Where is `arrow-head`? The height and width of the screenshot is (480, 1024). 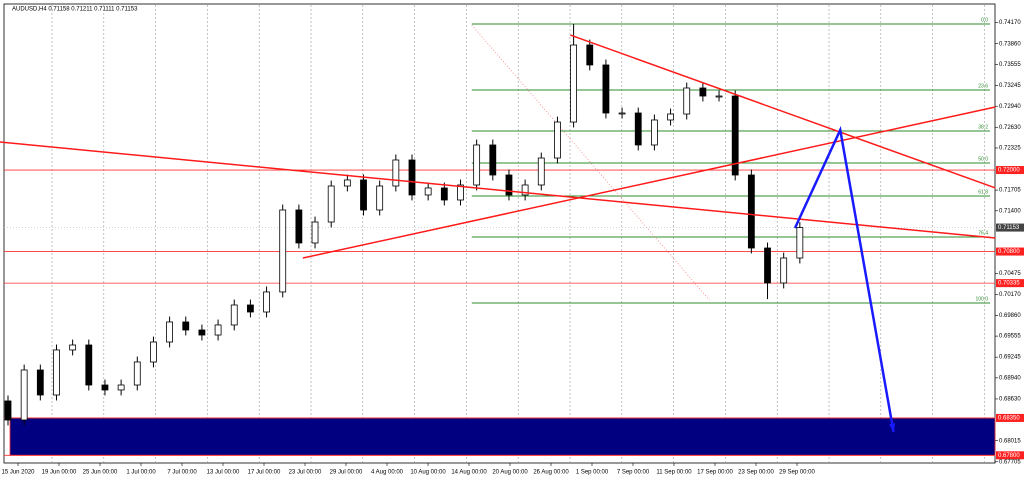 arrow-head is located at coordinates (892, 428).